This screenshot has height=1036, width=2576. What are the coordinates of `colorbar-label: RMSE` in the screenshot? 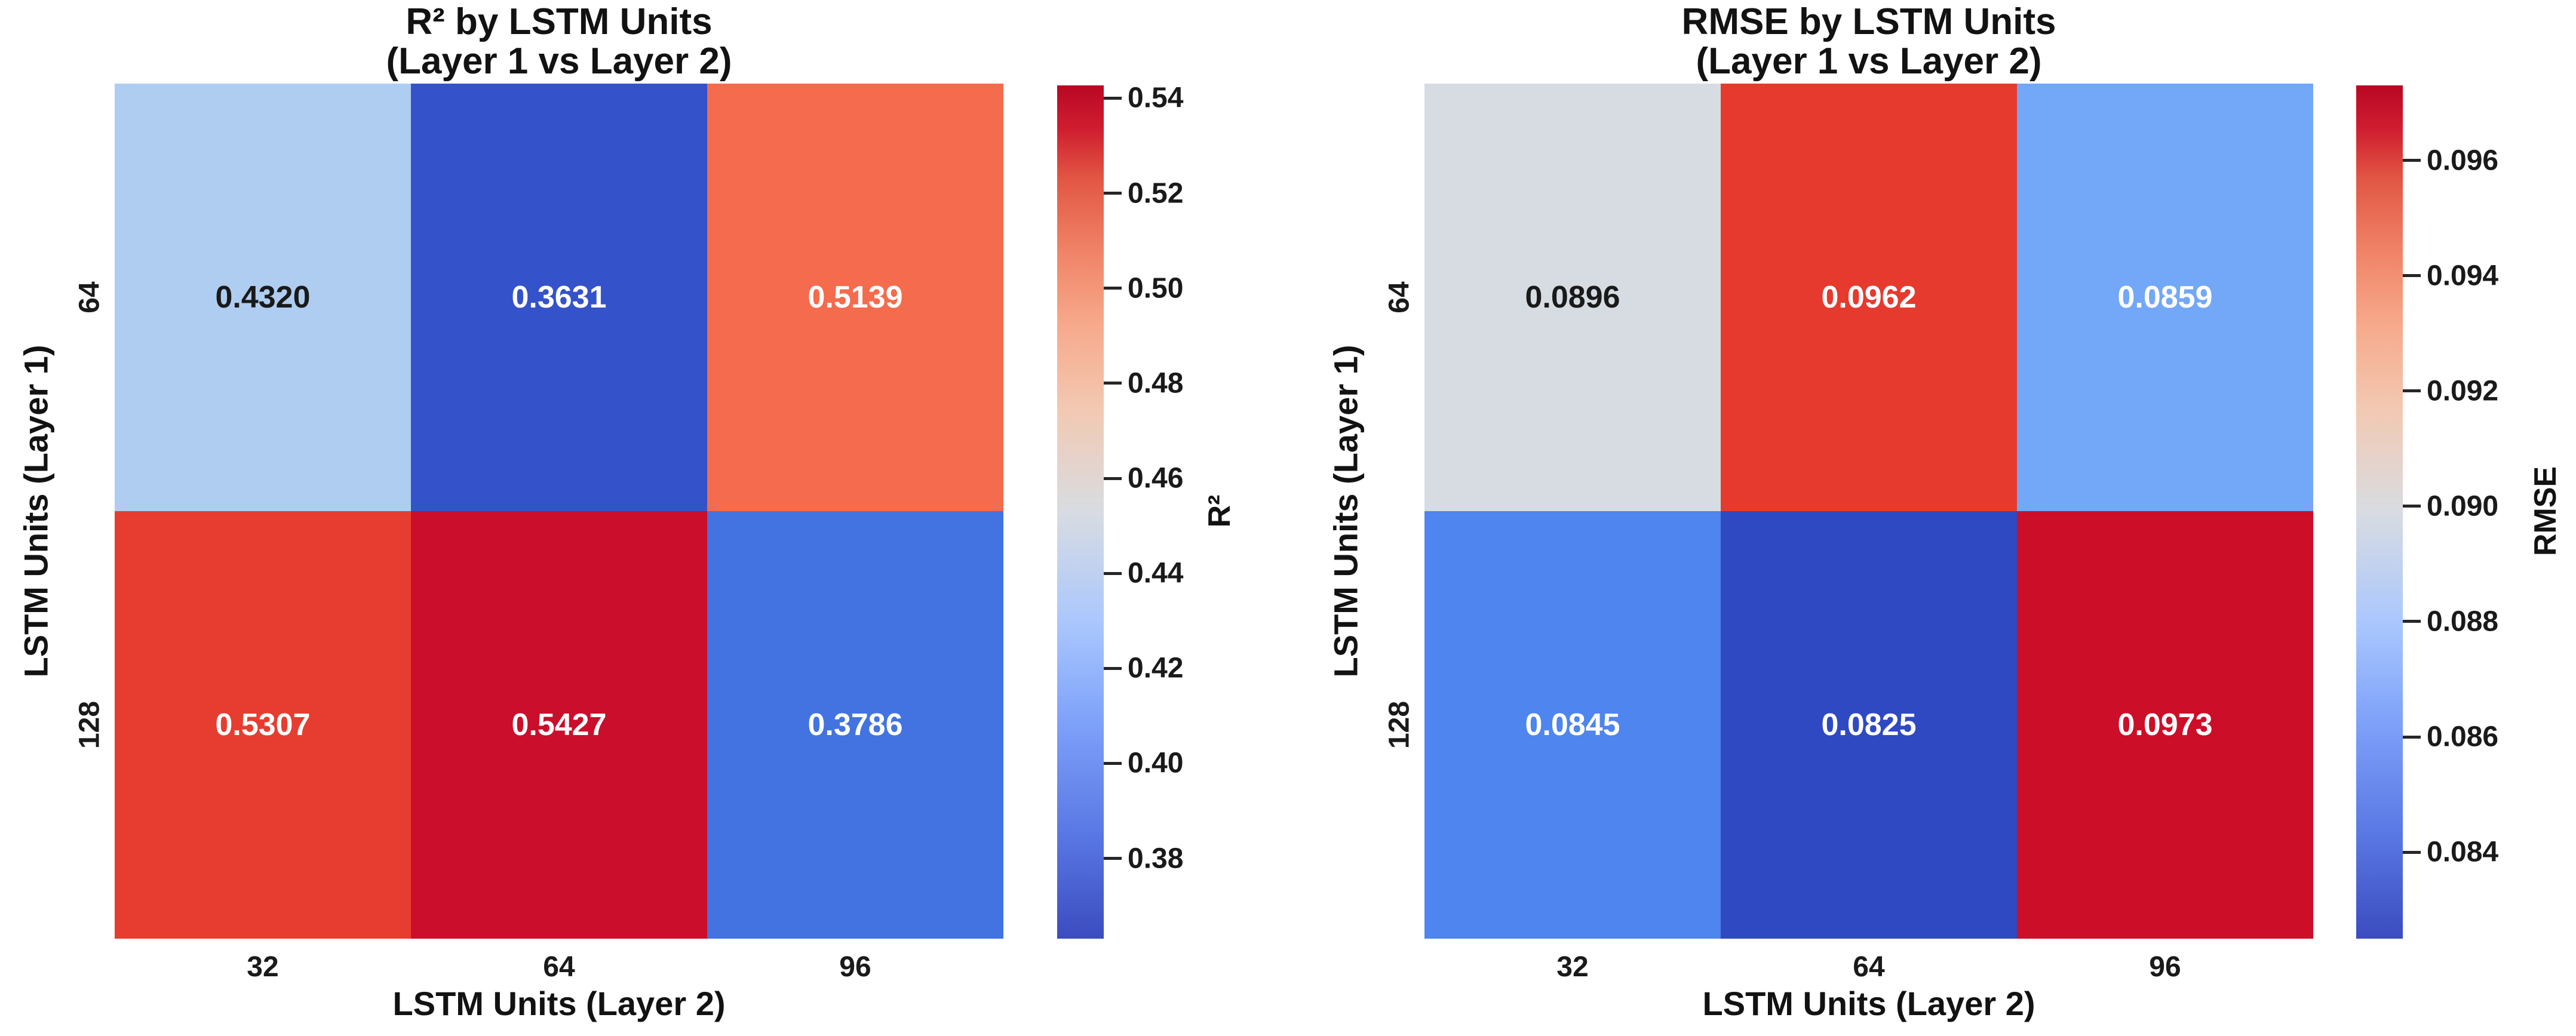 It's located at (2545, 512).